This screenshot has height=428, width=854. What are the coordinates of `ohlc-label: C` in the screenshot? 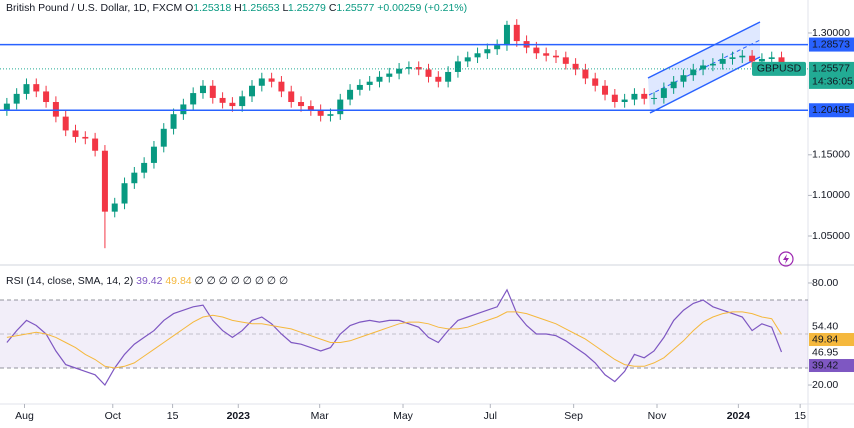 It's located at (333, 8).